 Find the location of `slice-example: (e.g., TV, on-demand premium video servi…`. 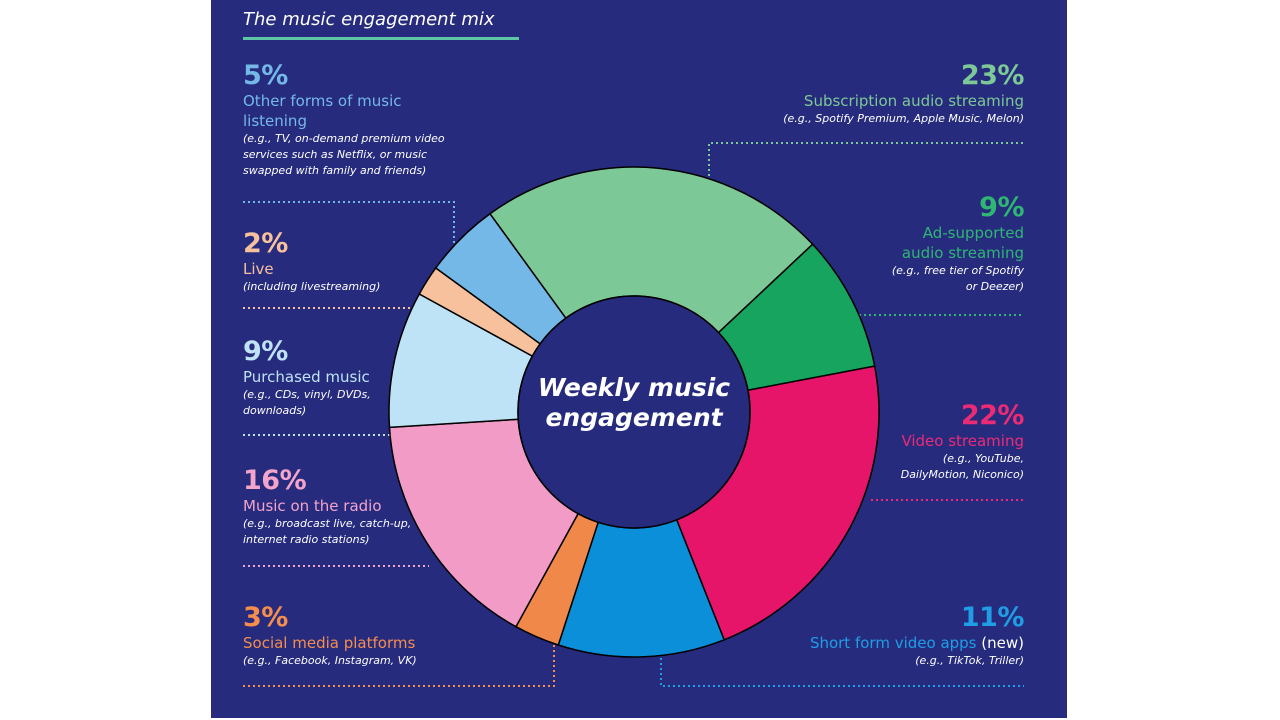

slice-example: (e.g., TV, on-demand premium video servi… is located at coordinates (344, 154).